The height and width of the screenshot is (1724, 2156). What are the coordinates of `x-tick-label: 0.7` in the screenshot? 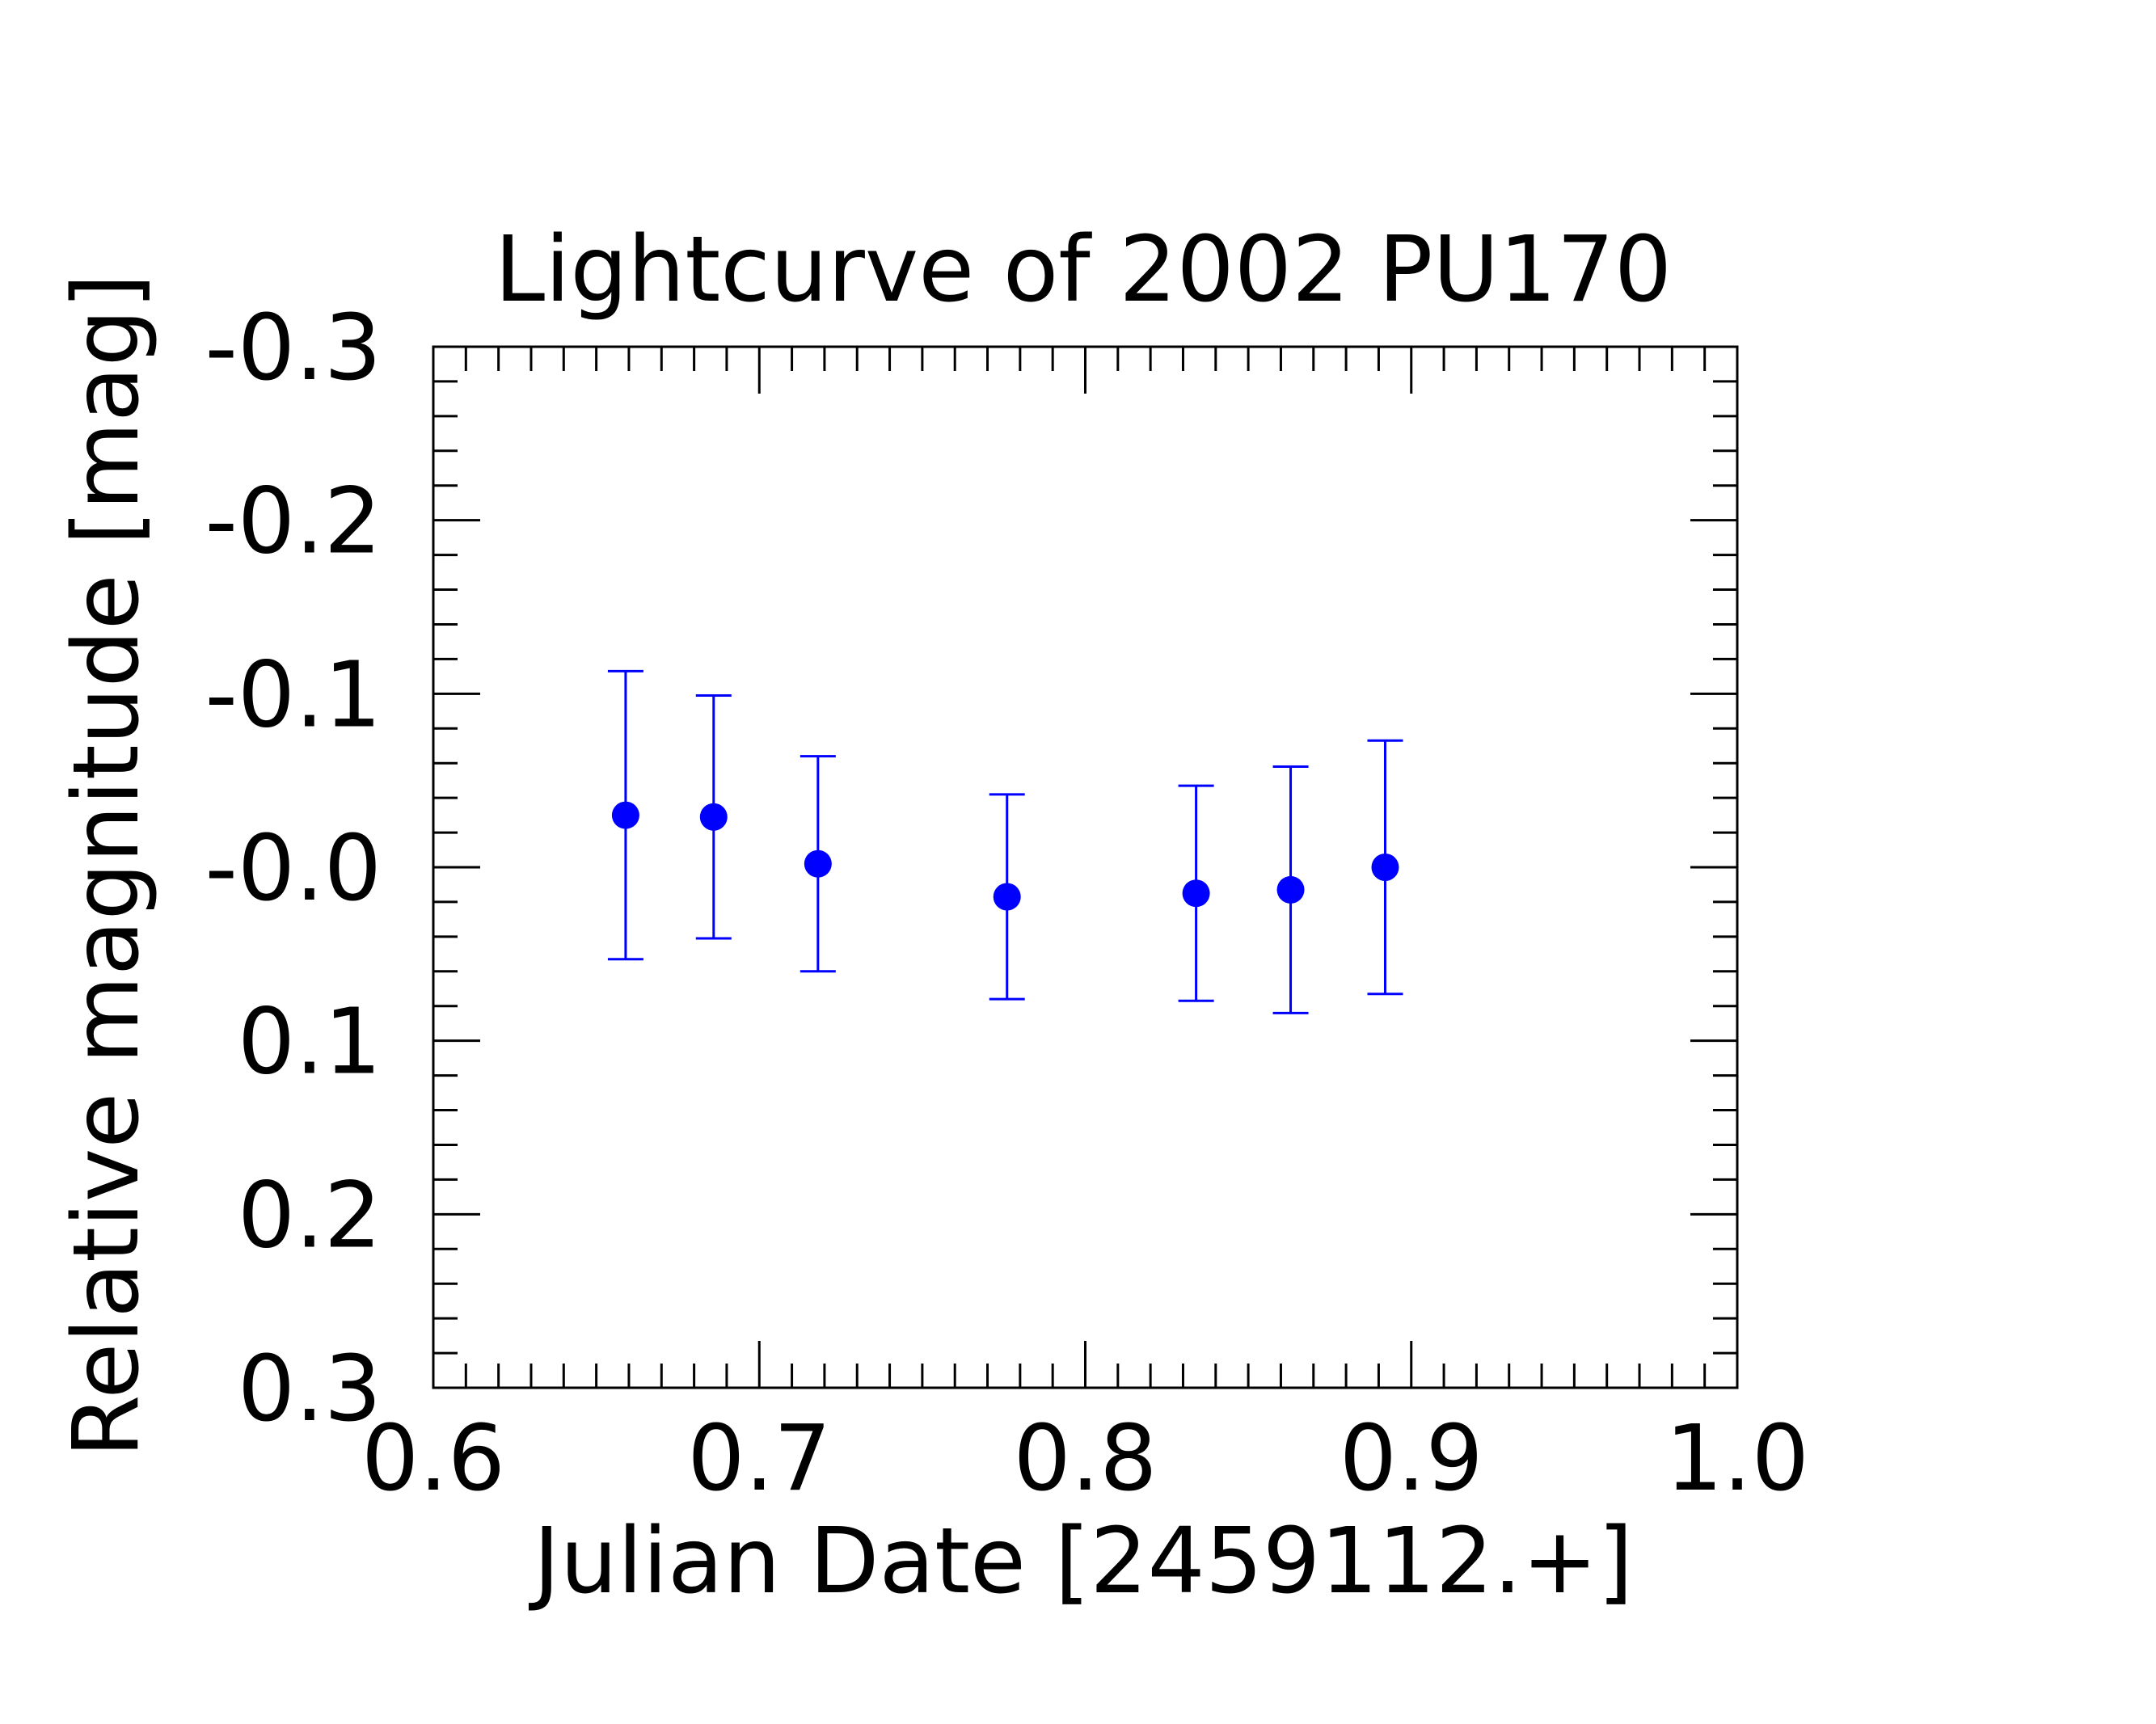 It's located at (759, 1458).